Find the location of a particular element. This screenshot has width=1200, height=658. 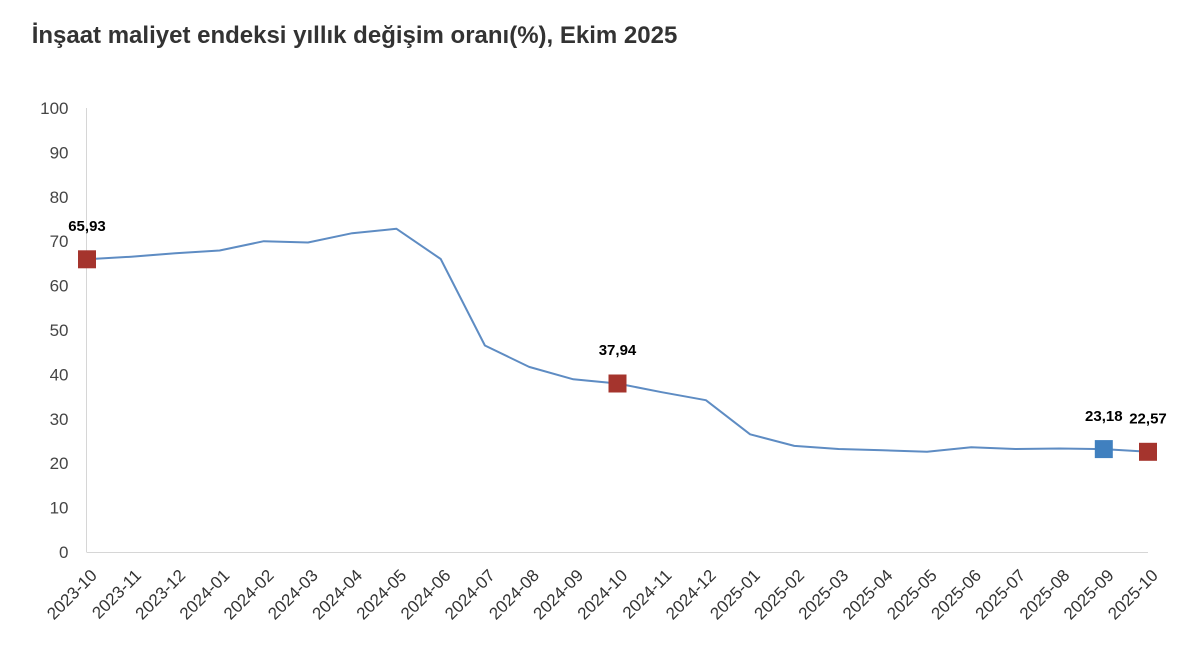

svg-text: 80 is located at coordinates (59, 197).